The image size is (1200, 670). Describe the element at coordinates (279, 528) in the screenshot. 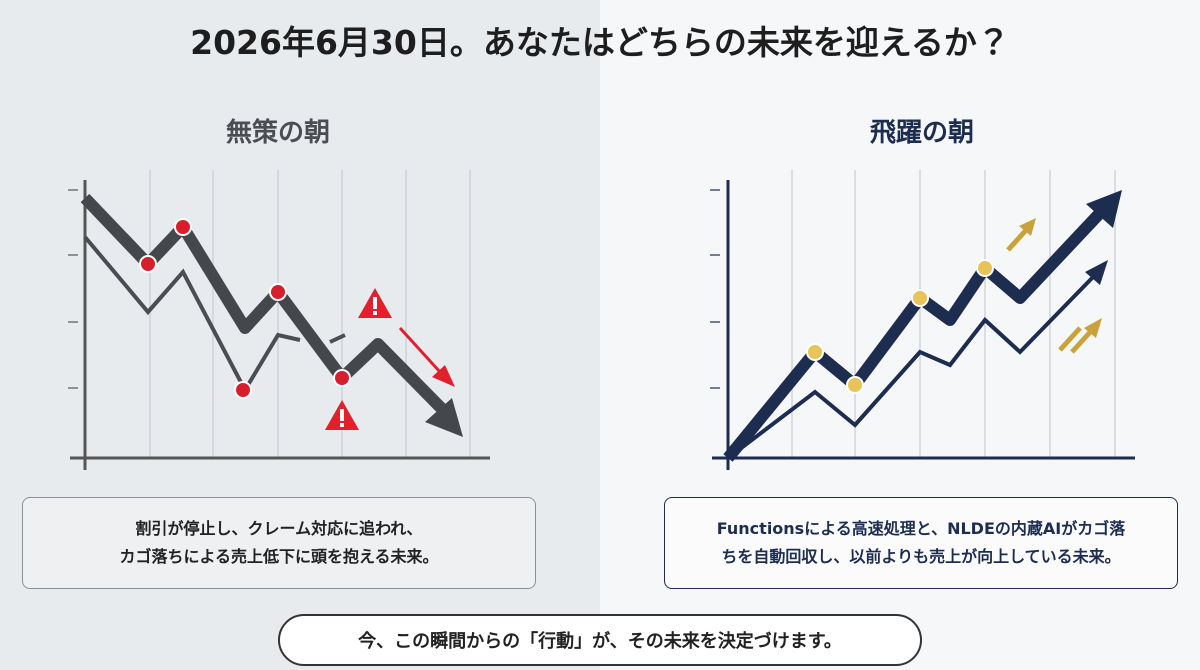

I see `caption-line: 割引が停止し、クレーム対応に追われ、` at that location.